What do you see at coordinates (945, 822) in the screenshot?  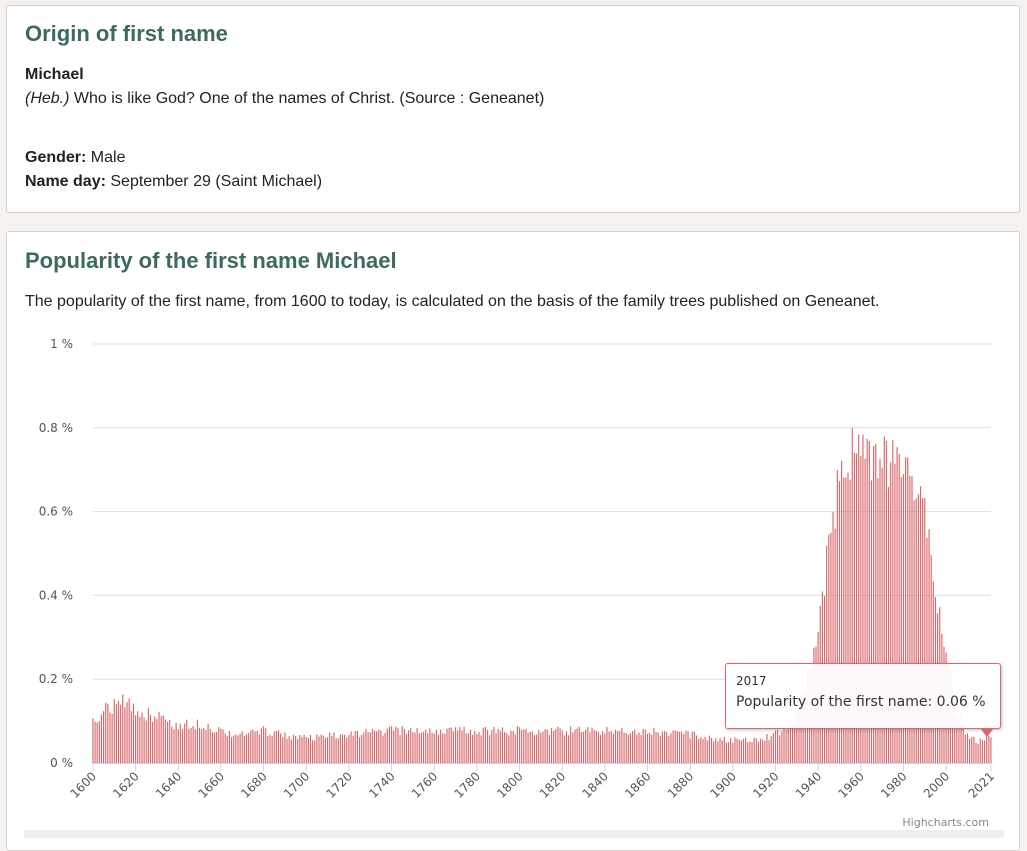 I see `highcharts-credit: Highcharts.com` at bounding box center [945, 822].